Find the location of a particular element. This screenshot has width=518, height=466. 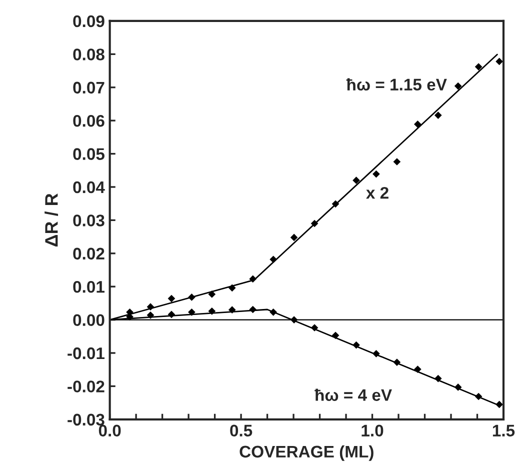

y-tick-label: 0.02 is located at coordinates (88, 254).